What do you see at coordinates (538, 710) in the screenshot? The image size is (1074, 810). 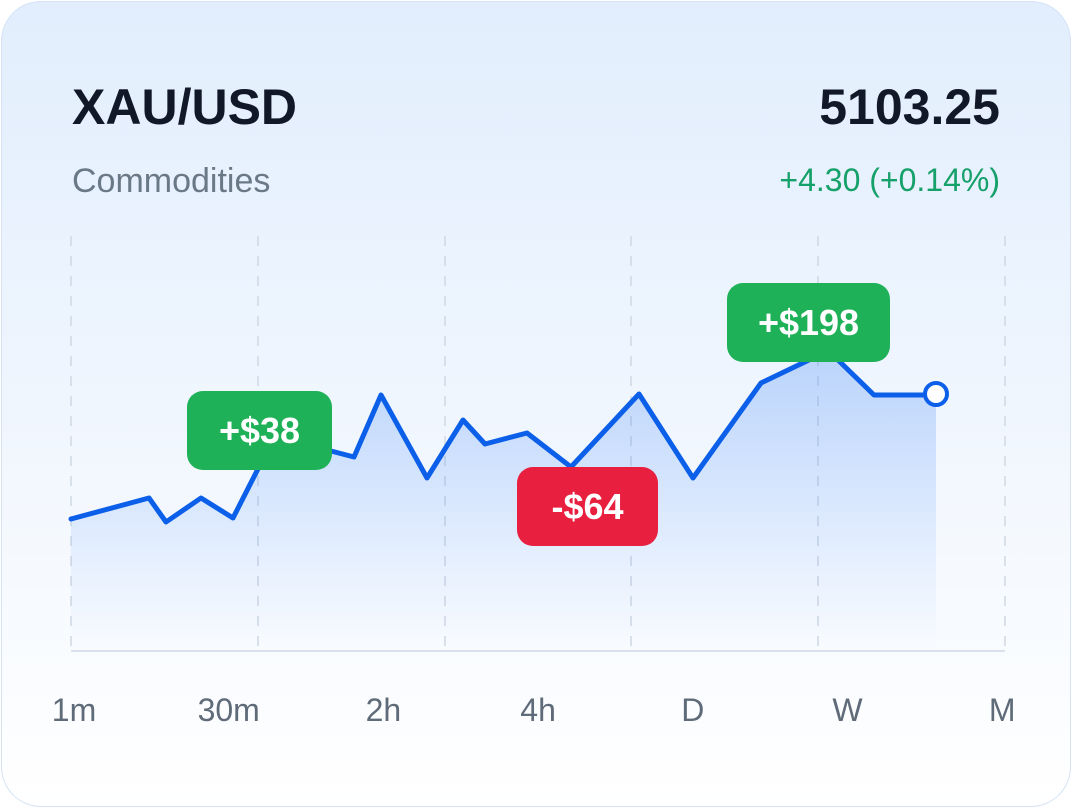 I see `timeframe-tab: 4h` at bounding box center [538, 710].